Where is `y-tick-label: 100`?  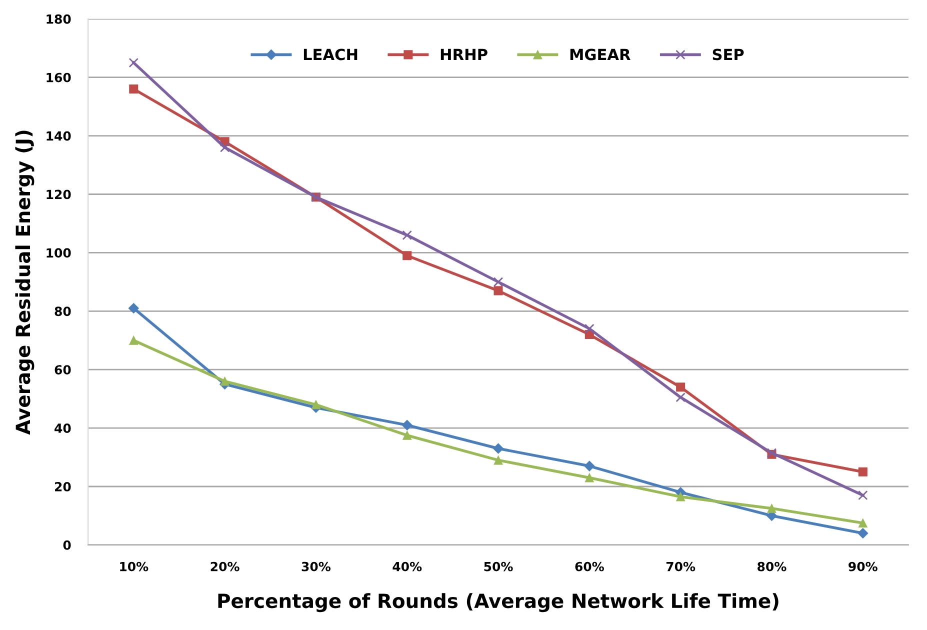
y-tick-label: 100 is located at coordinates (58, 253).